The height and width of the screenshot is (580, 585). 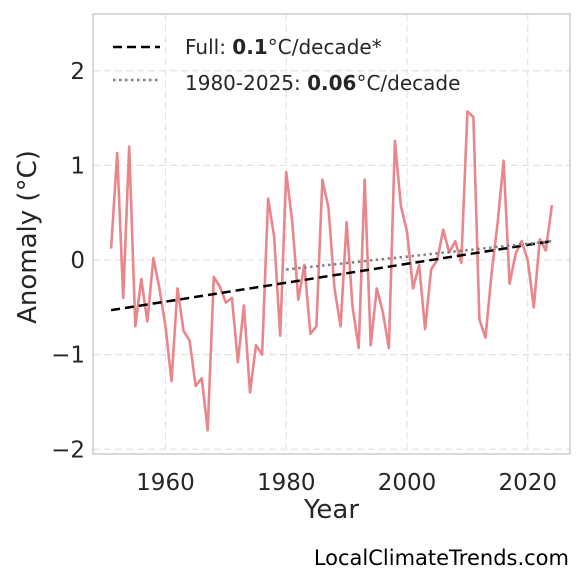 I want to click on full-trend-line, so click(x=331, y=275).